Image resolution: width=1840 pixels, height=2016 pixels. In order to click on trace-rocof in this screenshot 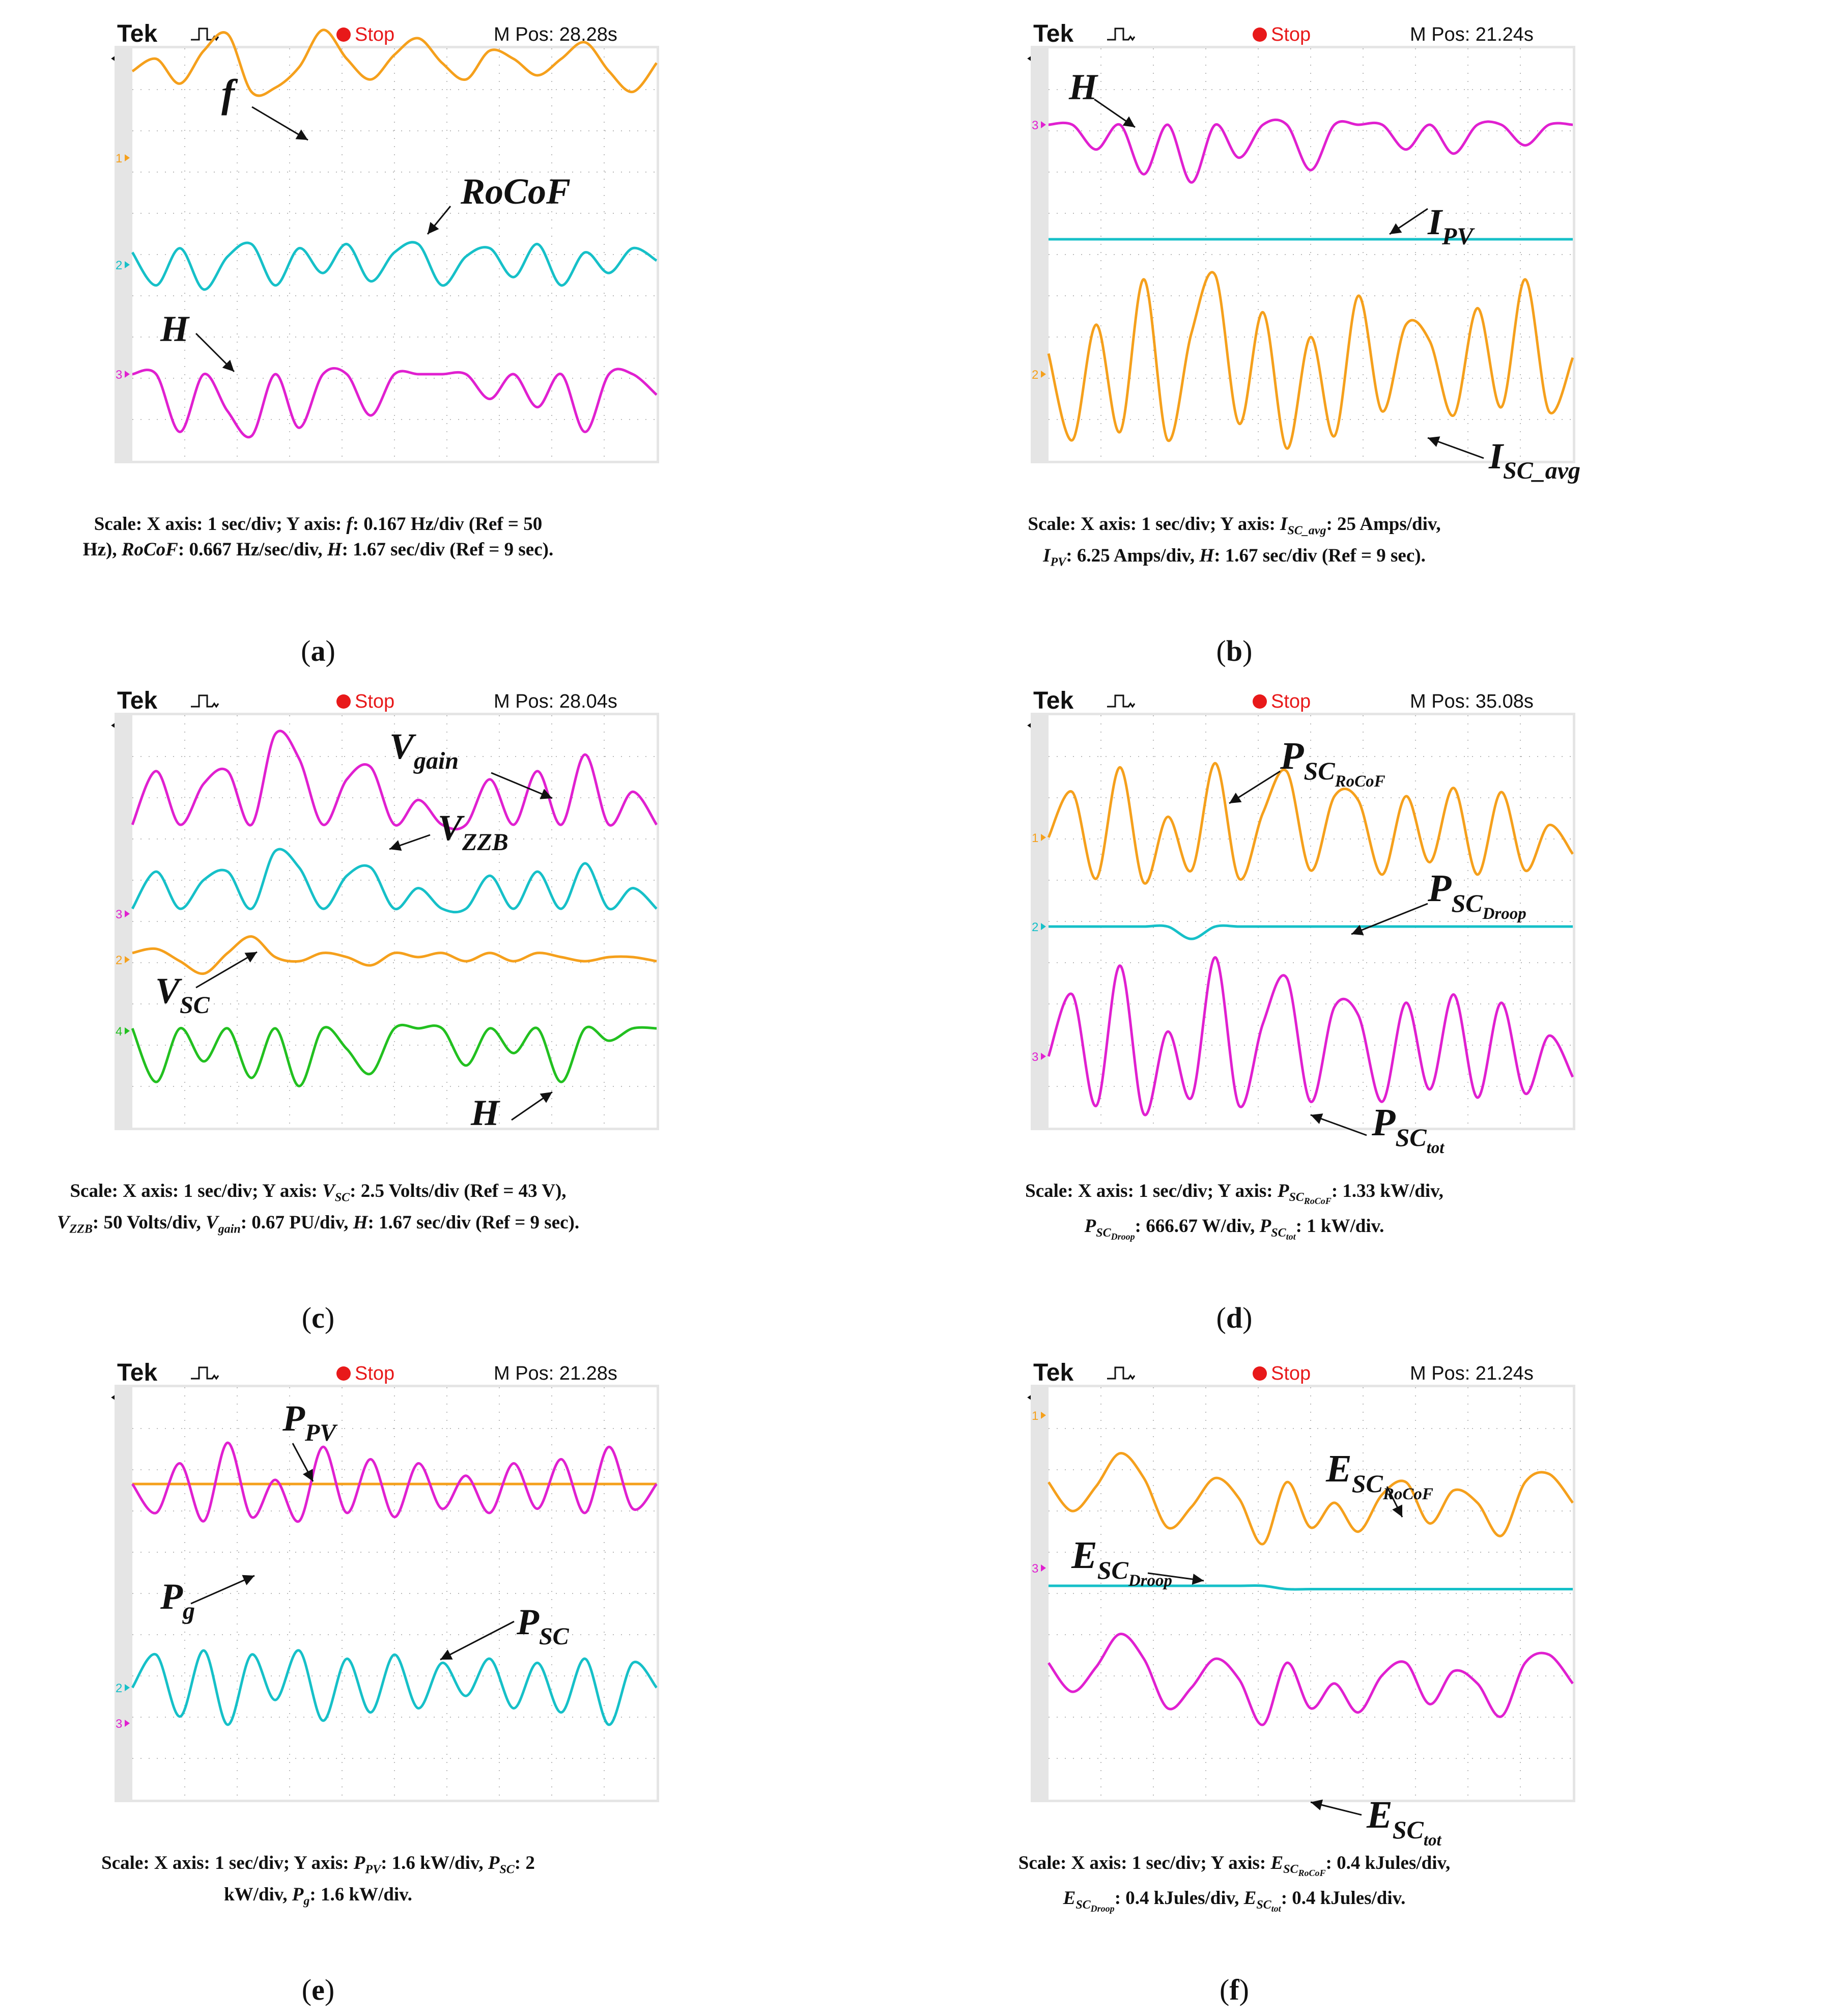, I will do `click(394, 266)`.